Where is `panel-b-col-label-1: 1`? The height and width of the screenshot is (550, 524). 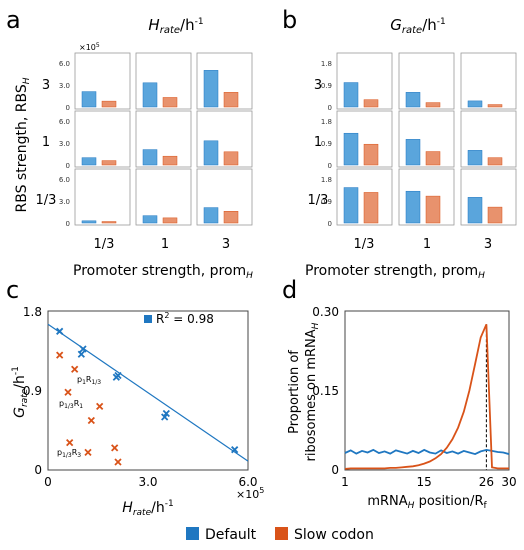
panel-b-col-label-1: 1 is located at coordinates (427, 244).